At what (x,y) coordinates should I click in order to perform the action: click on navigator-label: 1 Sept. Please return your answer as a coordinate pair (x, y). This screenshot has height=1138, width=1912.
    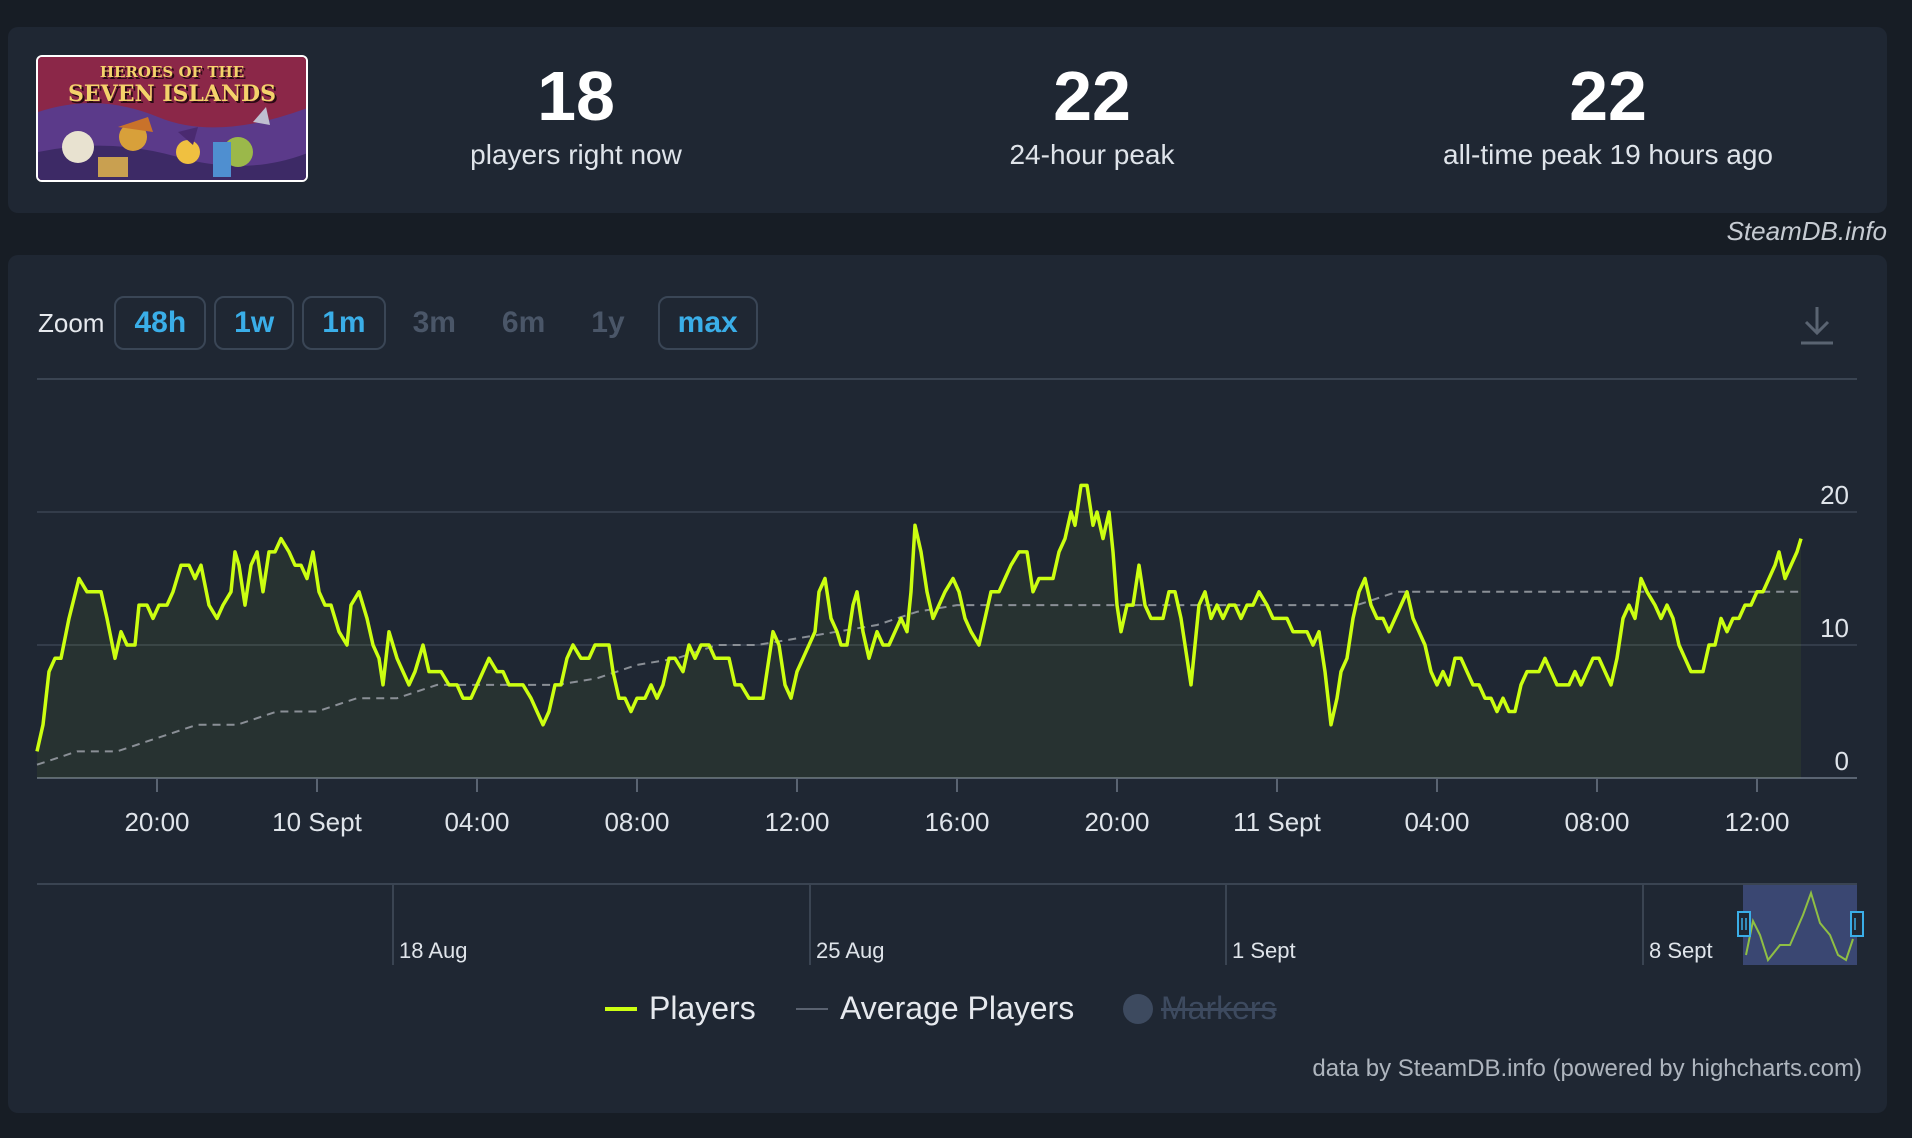
    Looking at the image, I should click on (1264, 950).